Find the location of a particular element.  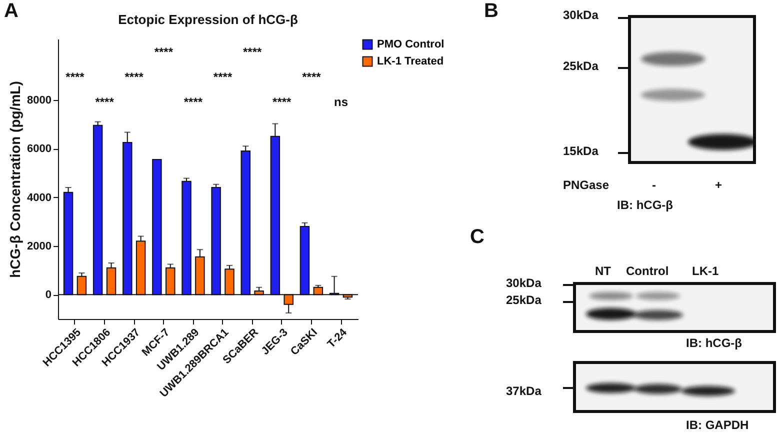

y-tick-label: 2000 is located at coordinates (39, 246).